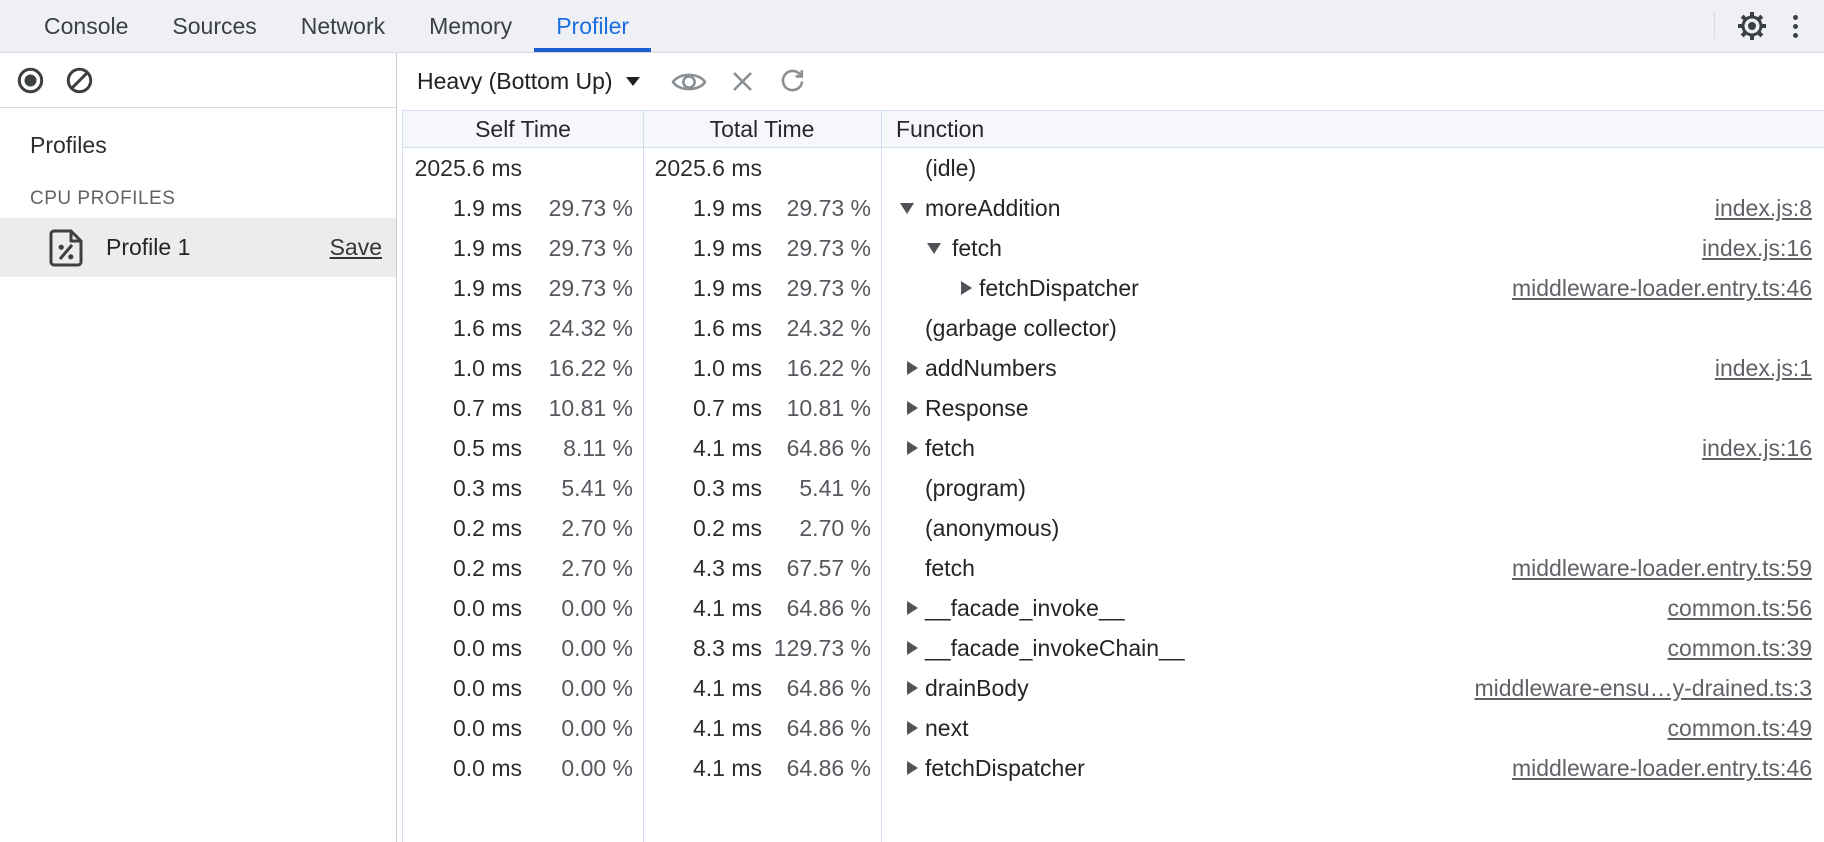  What do you see at coordinates (343, 25) in the screenshot?
I see `tab-network: Network` at bounding box center [343, 25].